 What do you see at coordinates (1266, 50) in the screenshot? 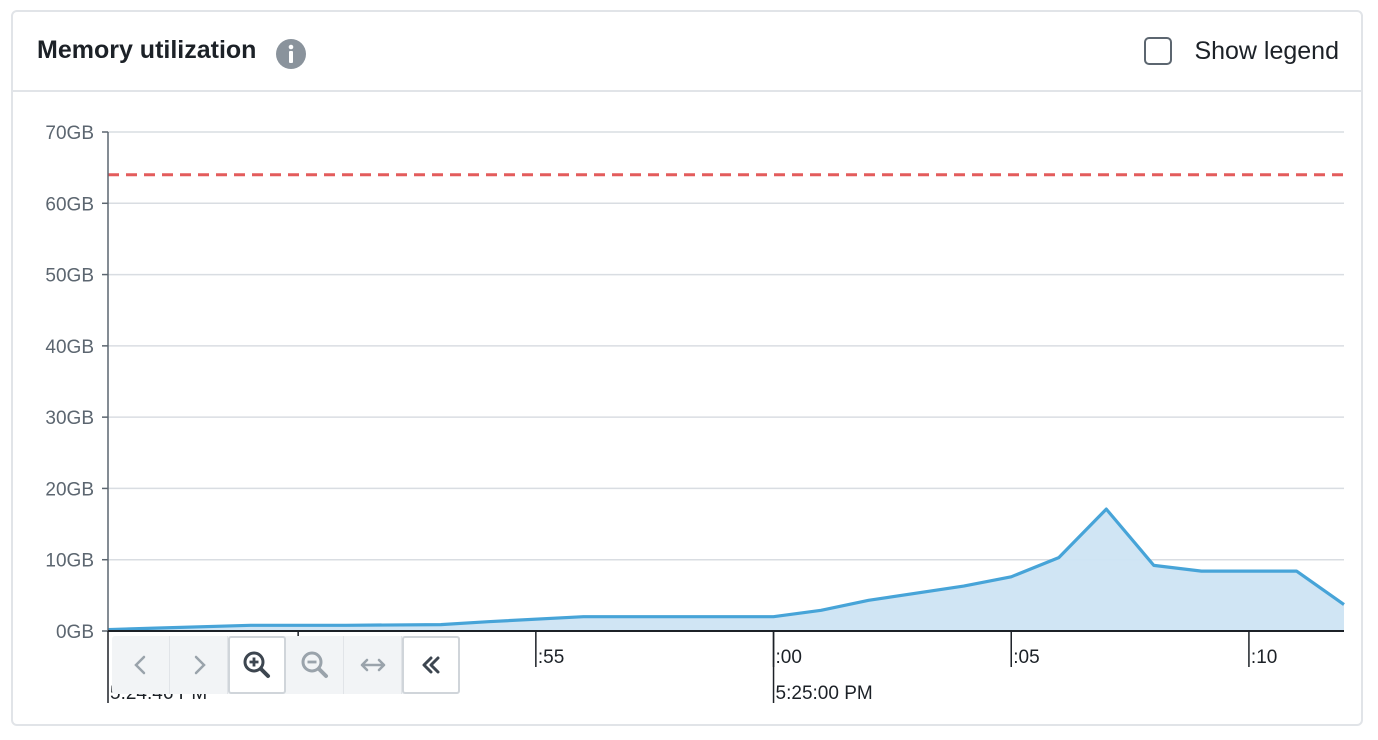
I see `show-legend-label: Show legend` at bounding box center [1266, 50].